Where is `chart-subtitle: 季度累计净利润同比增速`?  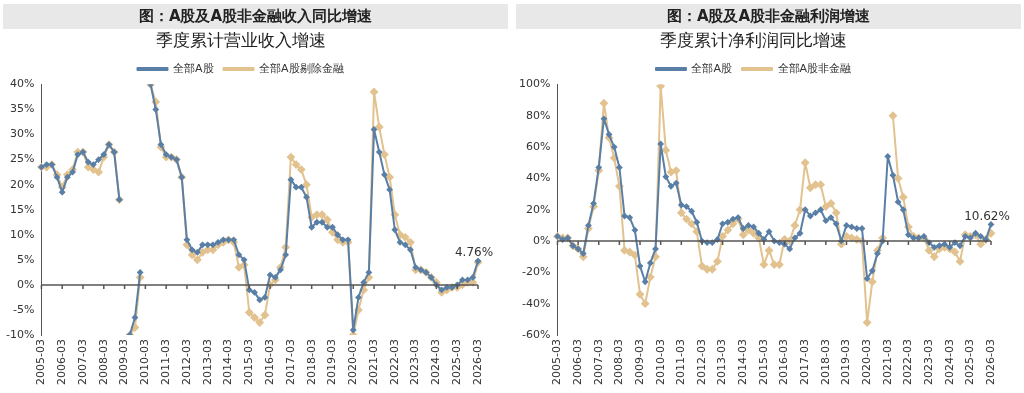 chart-subtitle: 季度累计净利润同比增速 is located at coordinates (753, 39).